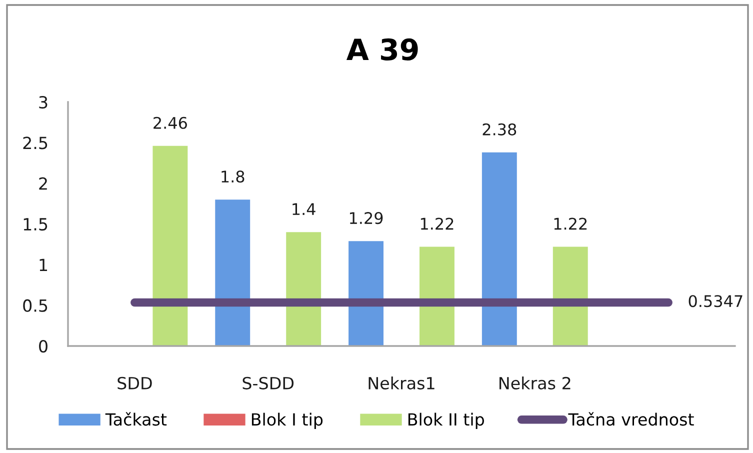 This screenshot has height=453, width=753. Describe the element at coordinates (170, 122) in the screenshot. I see `data-label: 2.46` at that location.